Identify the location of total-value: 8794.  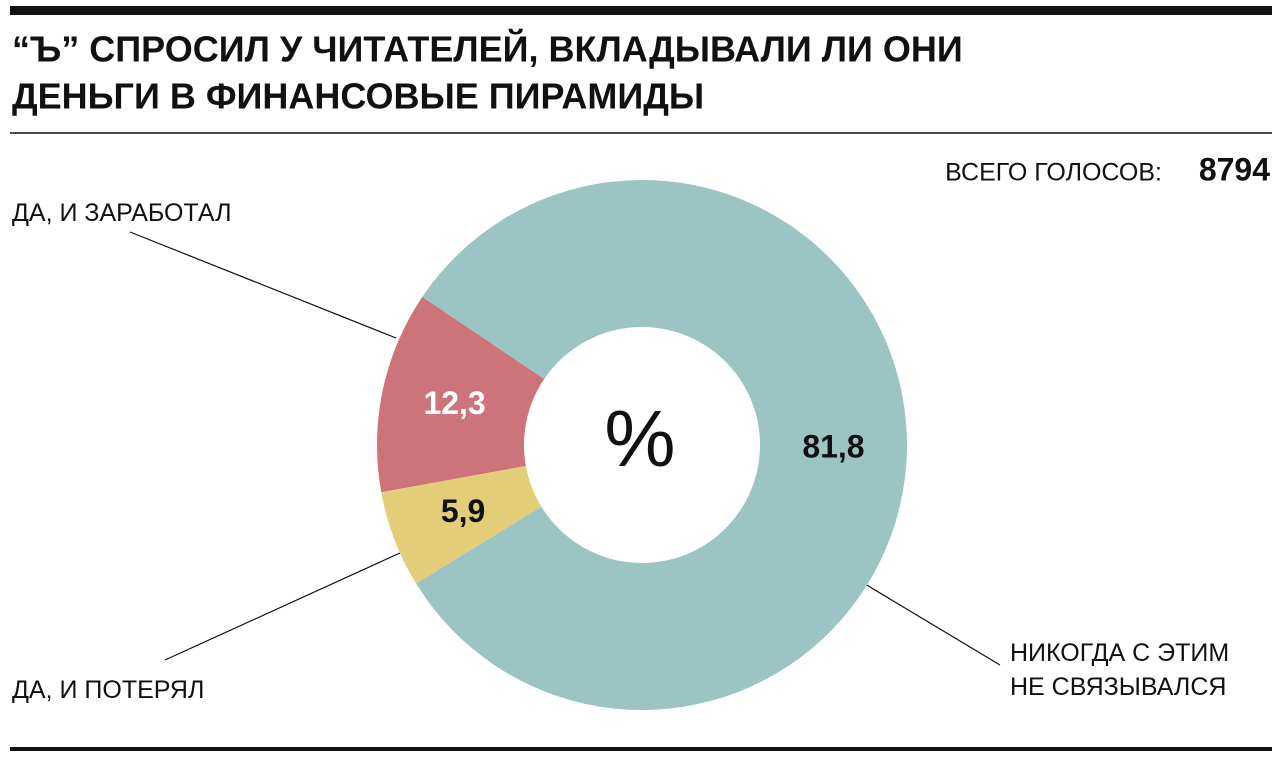
(1234, 169).